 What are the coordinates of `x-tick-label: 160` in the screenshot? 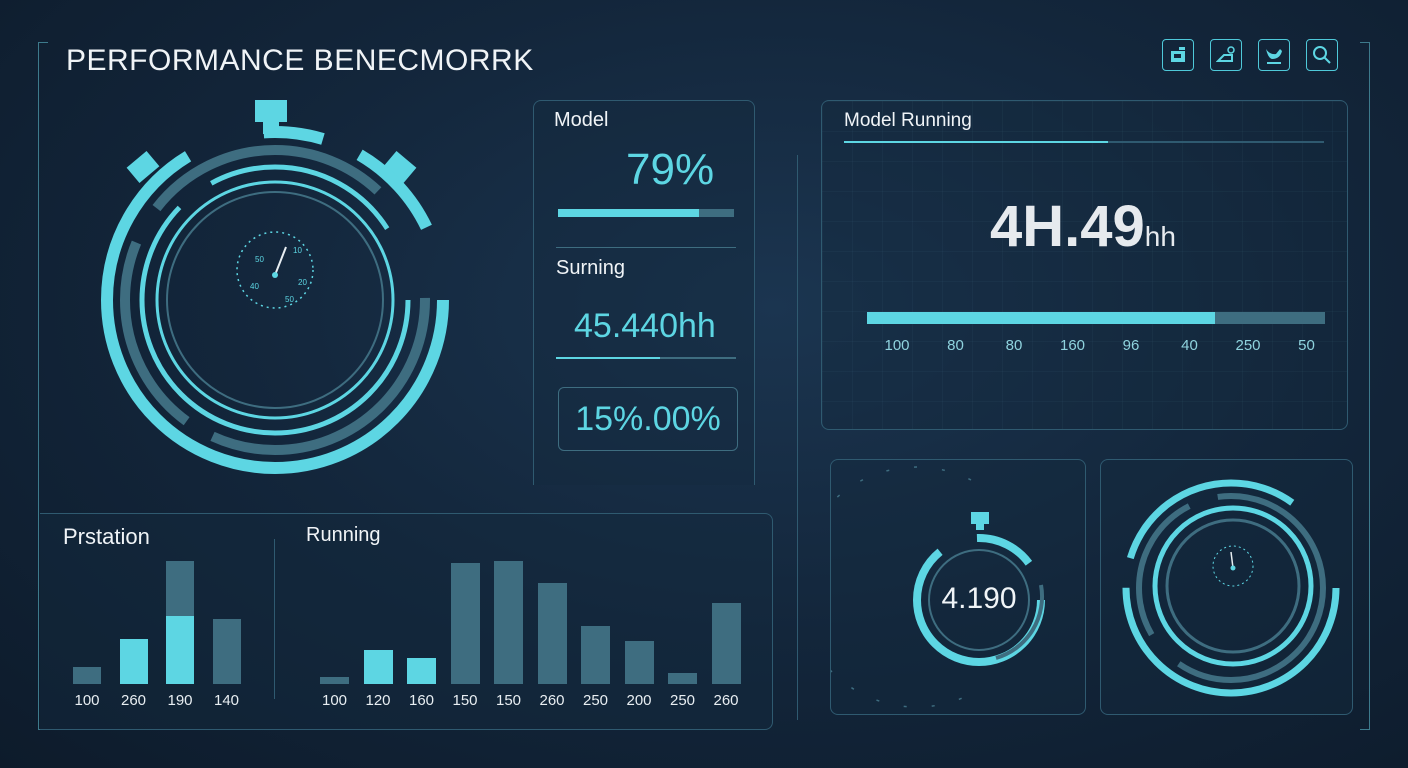 It's located at (421, 700).